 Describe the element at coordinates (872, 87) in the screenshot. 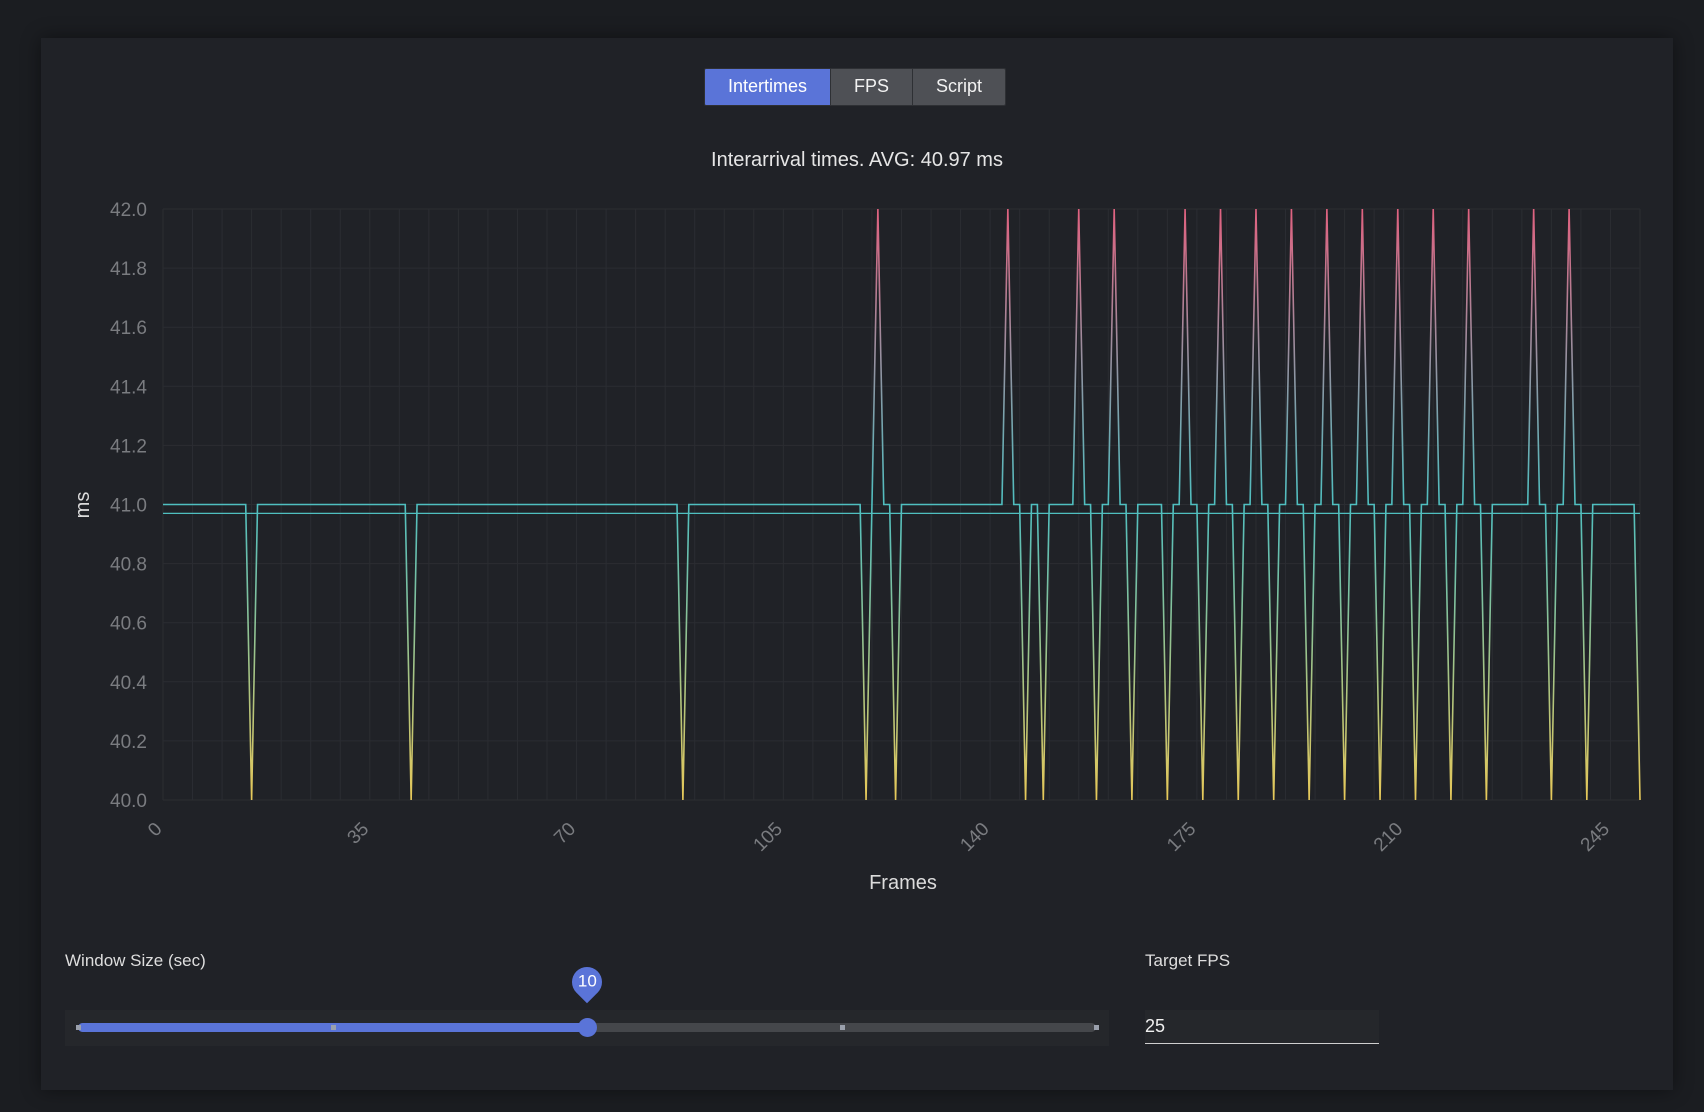

I see `tab-fps: FPS` at that location.